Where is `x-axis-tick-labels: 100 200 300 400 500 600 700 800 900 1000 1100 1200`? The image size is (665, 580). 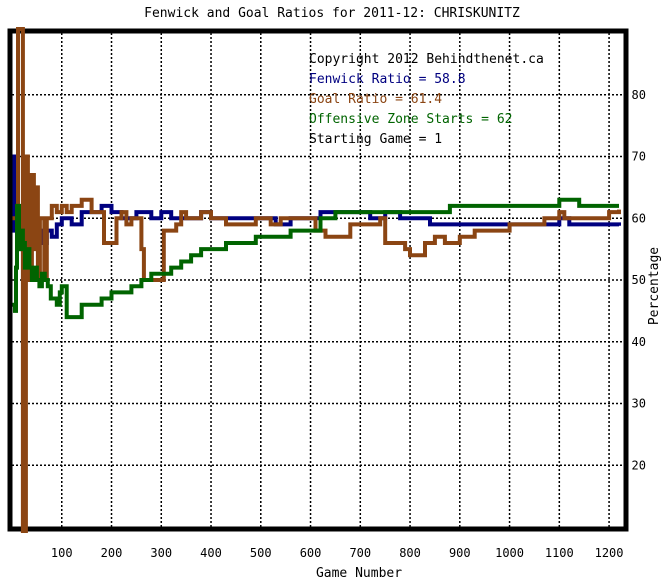
x-axis-tick-labels: 100 200 300 400 500 600 700 800 900 1000 1100 1200 is located at coordinates (337, 553).